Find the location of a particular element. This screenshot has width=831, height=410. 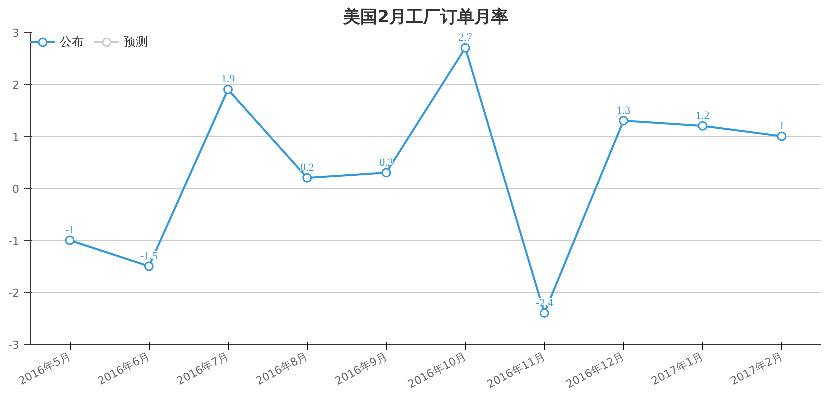

data-label: 0.3 is located at coordinates (387, 162).